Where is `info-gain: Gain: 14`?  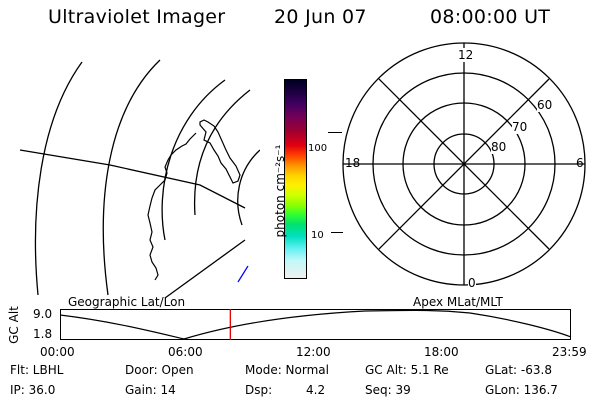 info-gain: Gain: 14 is located at coordinates (150, 390).